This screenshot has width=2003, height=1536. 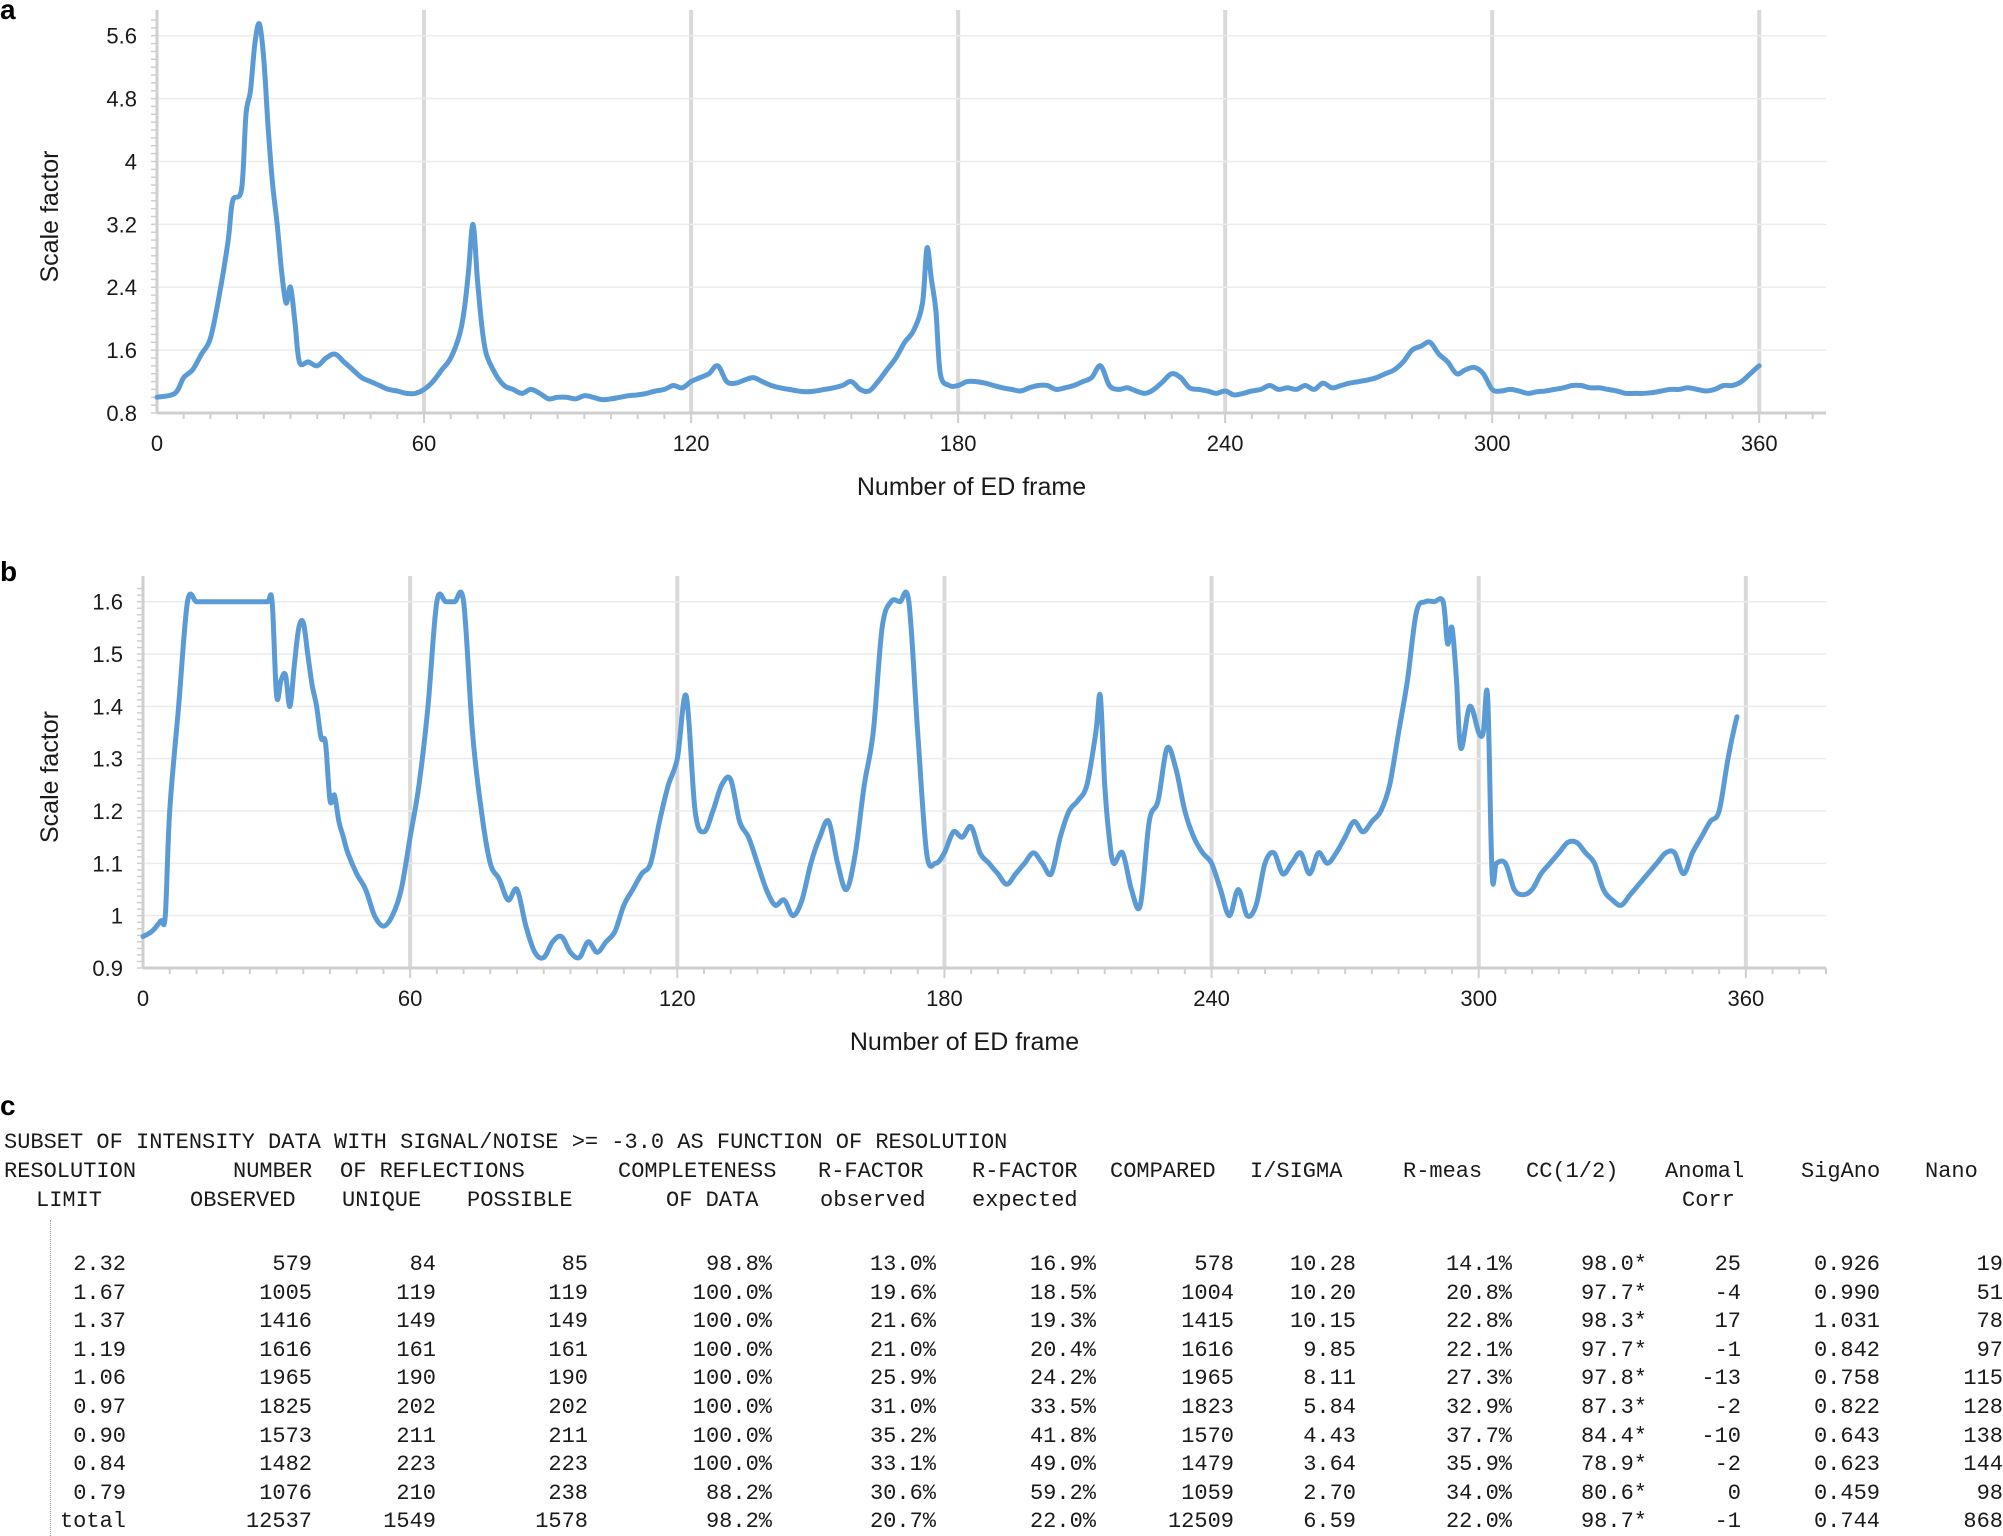 I want to click on table-cell: 20.4%, so click(x=1062, y=1350).